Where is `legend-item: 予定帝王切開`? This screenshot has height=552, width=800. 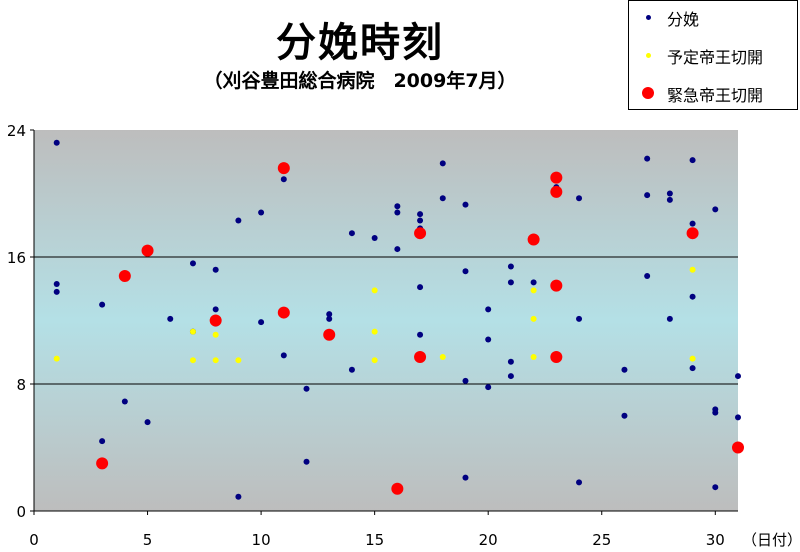 legend-item: 予定帝王切開 is located at coordinates (713, 34).